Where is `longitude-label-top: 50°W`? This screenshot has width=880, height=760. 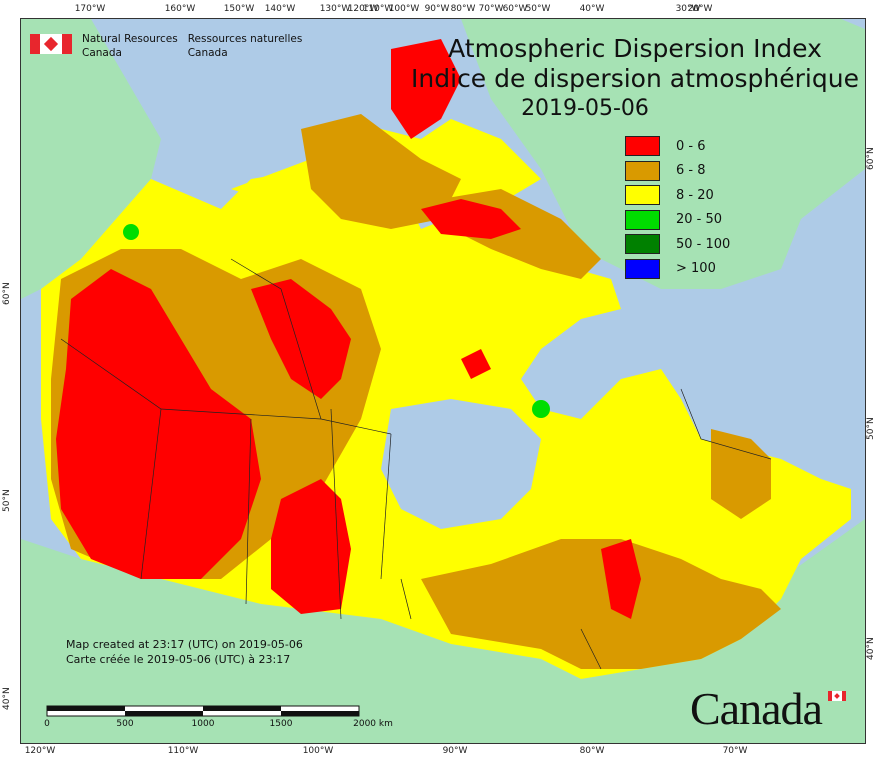 longitude-label-top: 50°W is located at coordinates (538, 9).